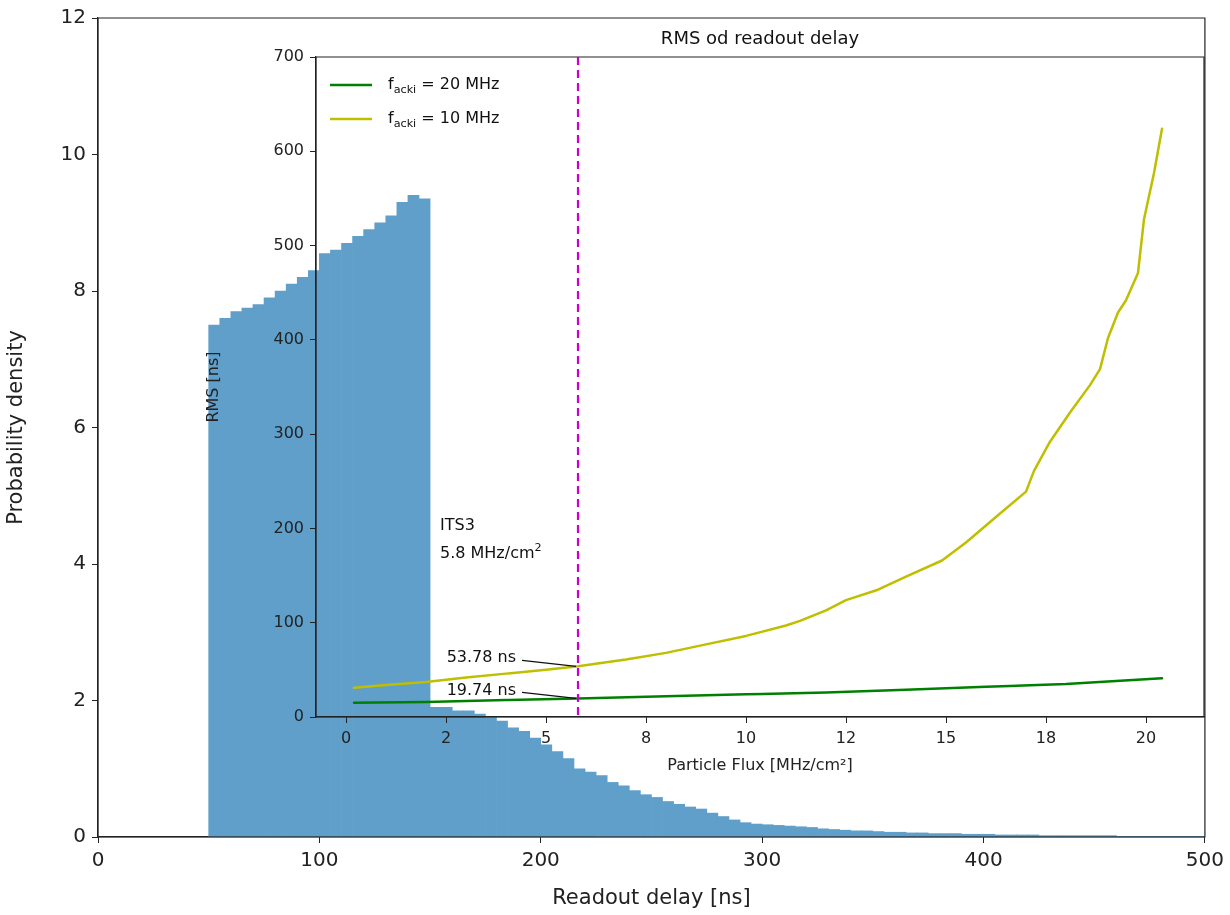 Image resolution: width=1230 pixels, height=915 pixels. I want to click on x-tick-label: 100, so click(319, 859).